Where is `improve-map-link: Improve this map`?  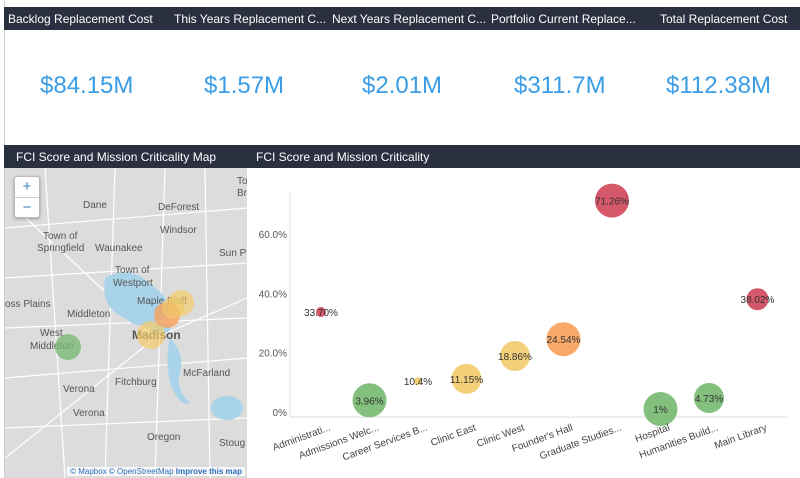 improve-map-link: Improve this map is located at coordinates (208, 471).